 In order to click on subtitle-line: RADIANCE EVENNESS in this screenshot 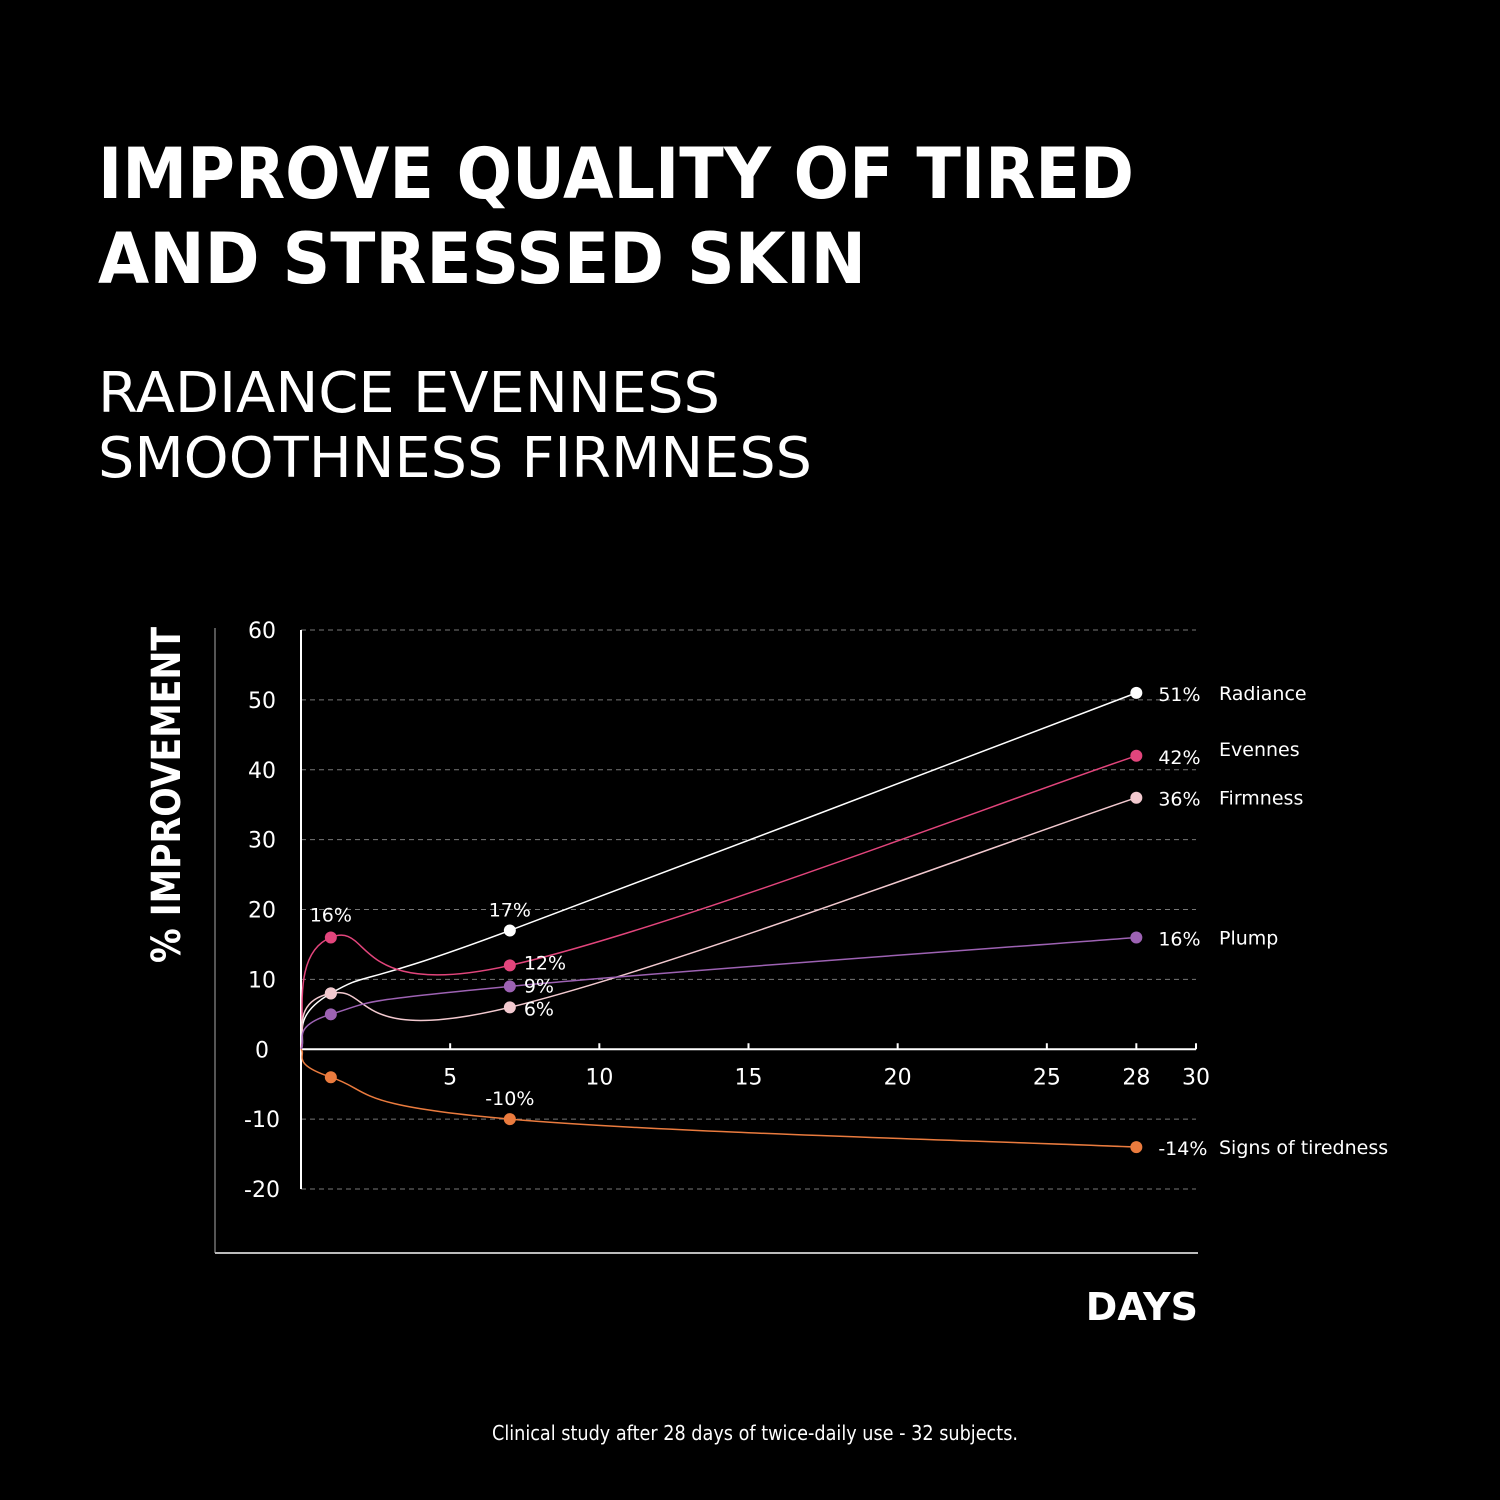, I will do `click(409, 393)`.